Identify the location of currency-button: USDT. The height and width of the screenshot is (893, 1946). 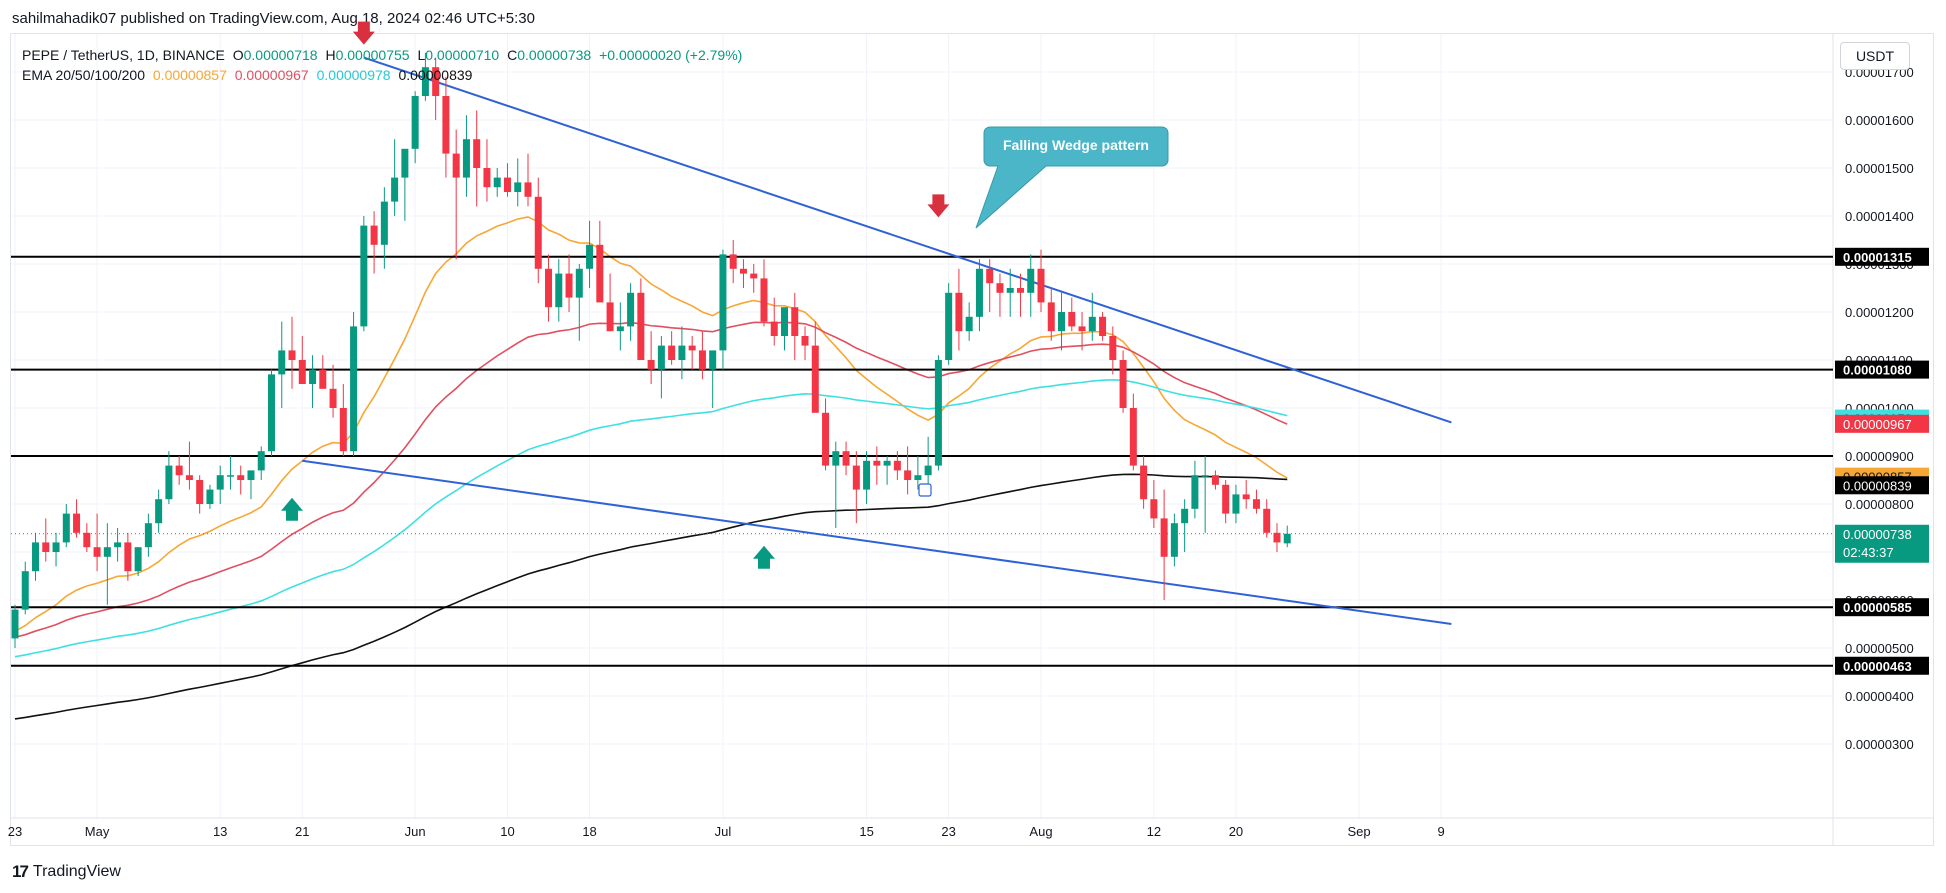
(1875, 56).